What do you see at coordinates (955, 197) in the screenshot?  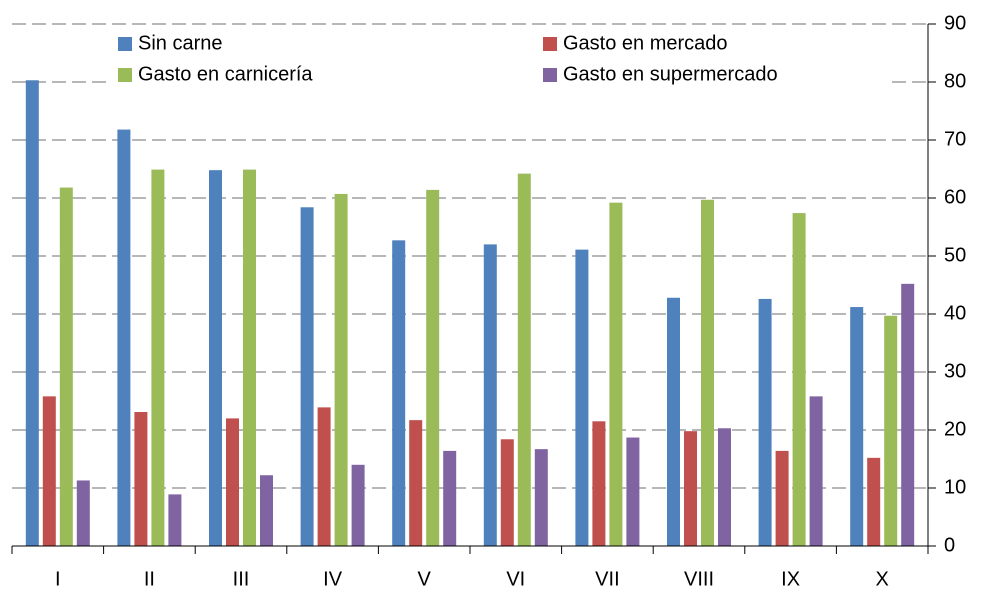 I see `y-tick-label: 60` at bounding box center [955, 197].